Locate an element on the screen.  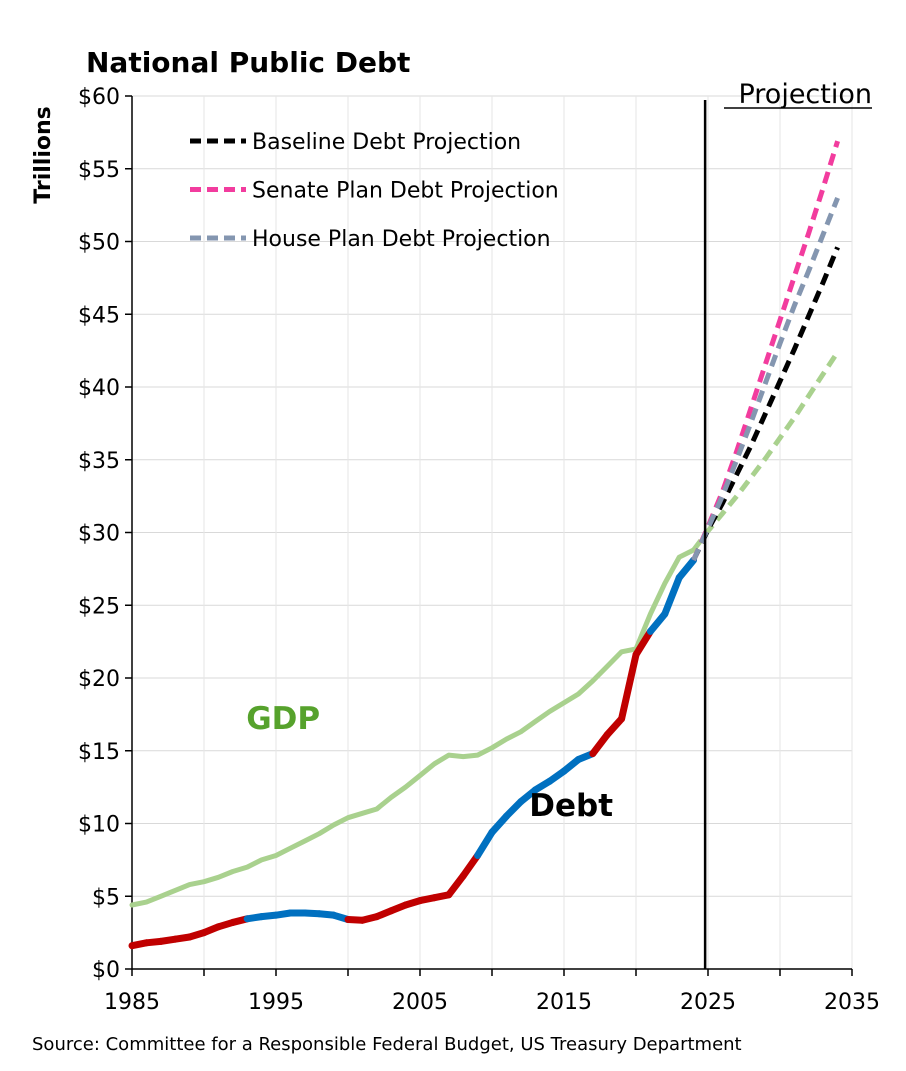
gdp-projection-line is located at coordinates (765, 451).